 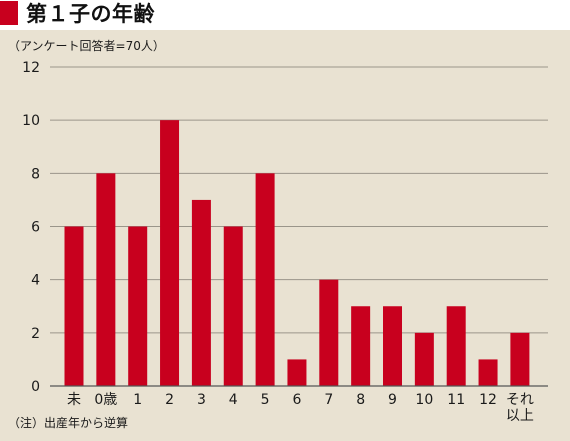 I want to click on x-tick-label-line: 7, so click(x=328, y=400).